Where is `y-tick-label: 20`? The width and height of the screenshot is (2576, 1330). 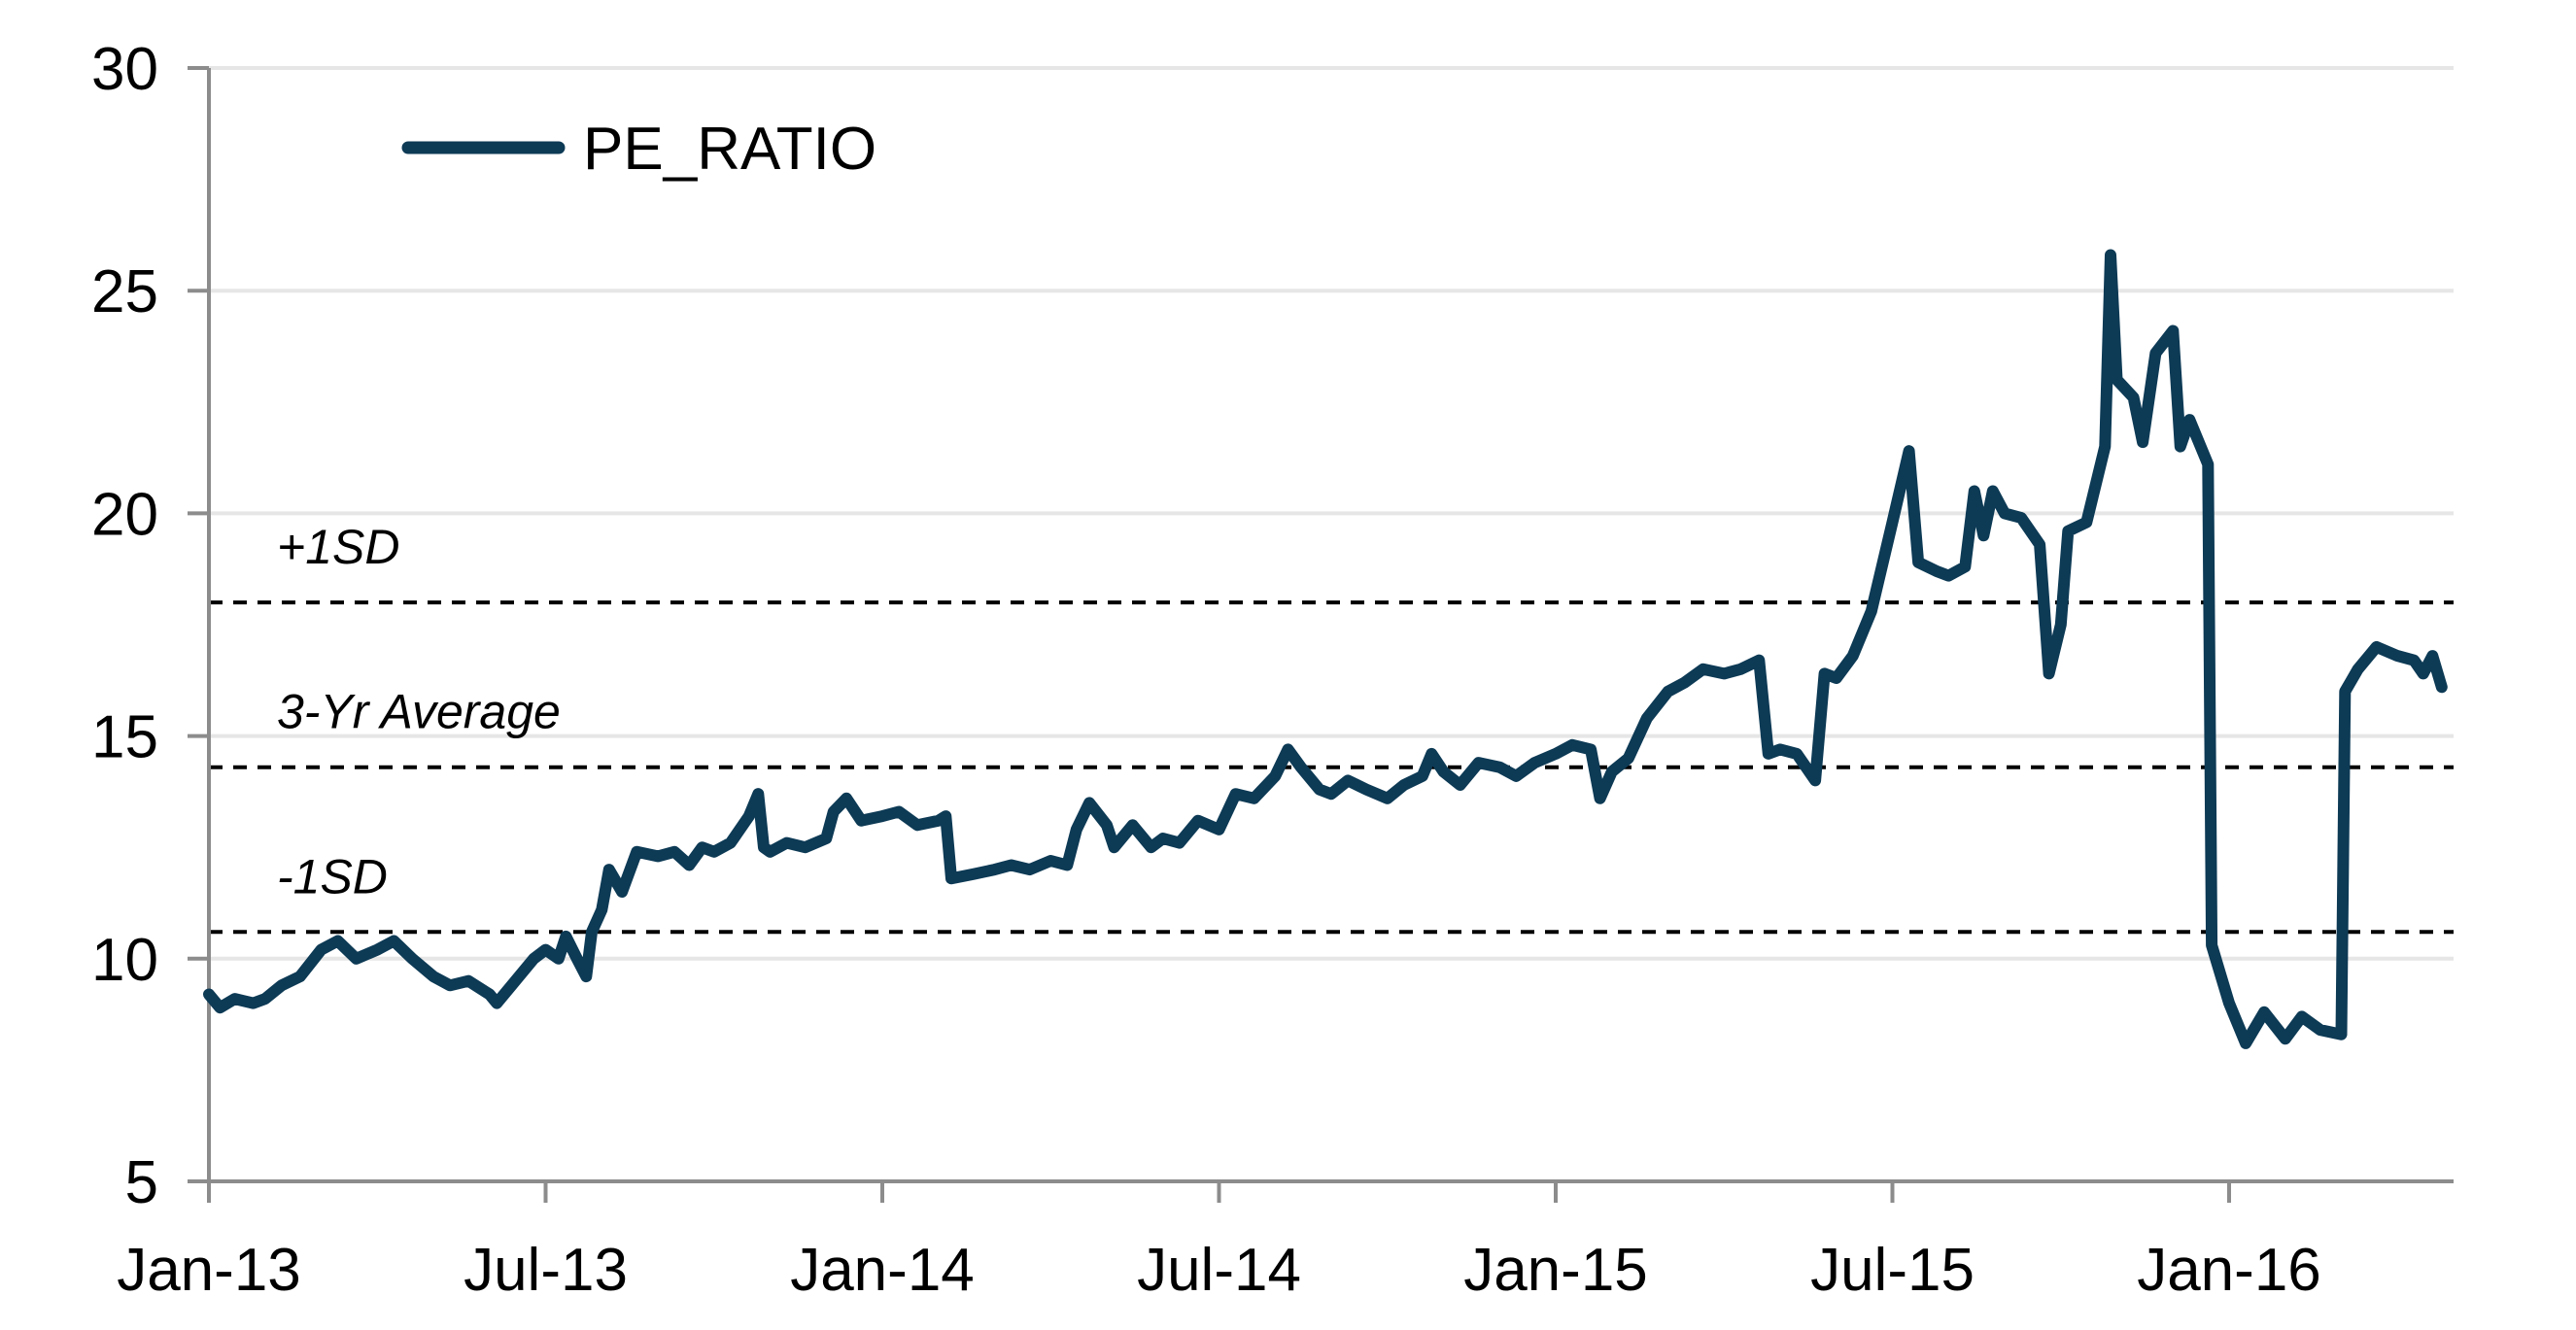
y-tick-label: 20 is located at coordinates (125, 514).